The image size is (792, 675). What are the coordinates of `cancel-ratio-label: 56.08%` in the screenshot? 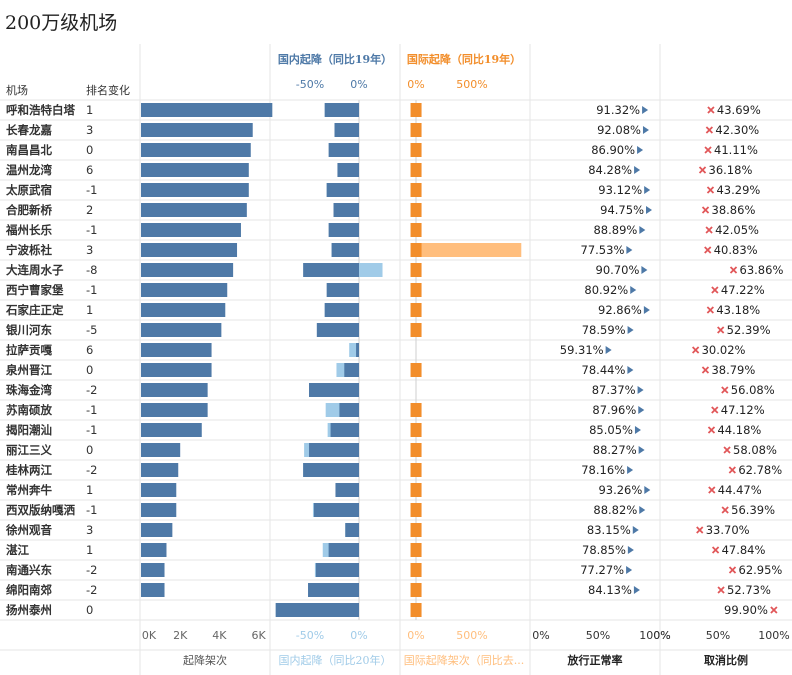 It's located at (753, 390).